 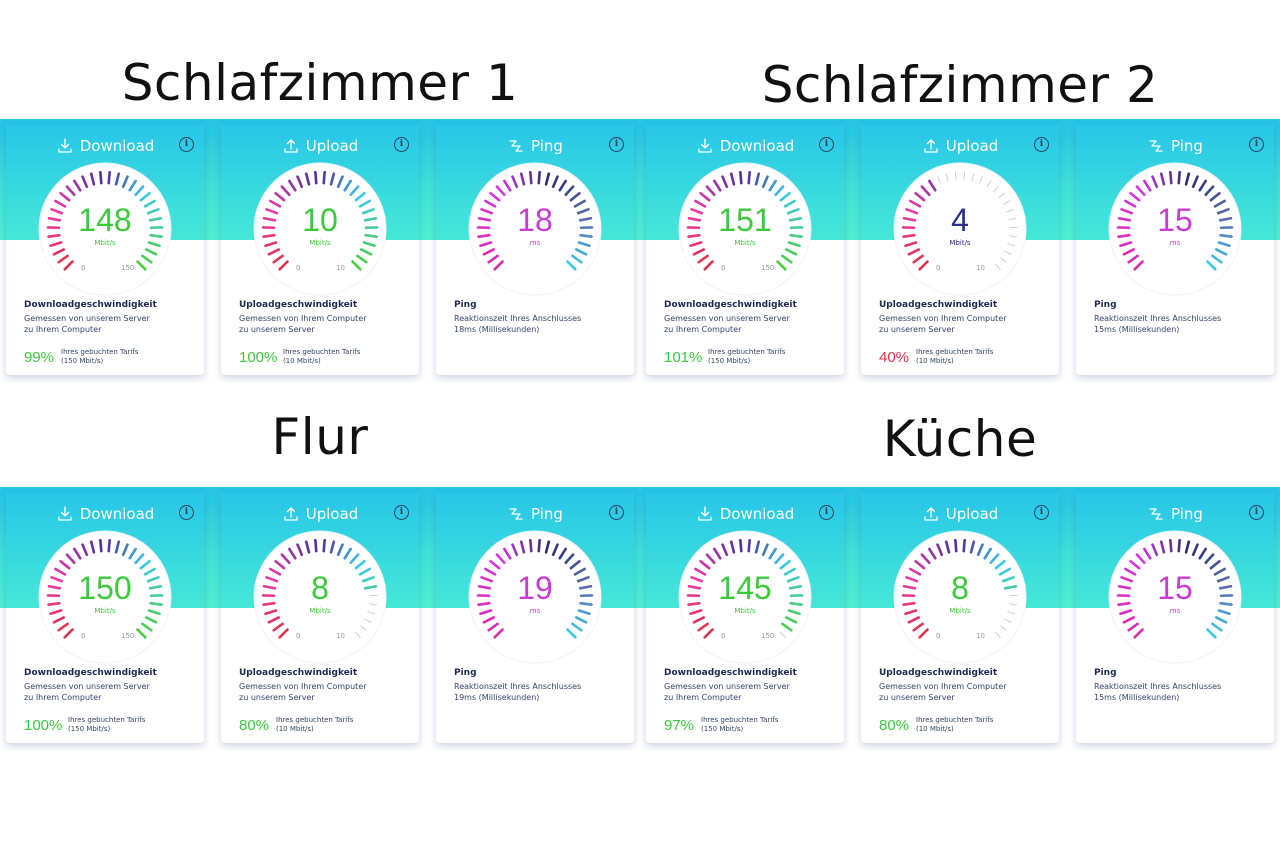 What do you see at coordinates (535, 220) in the screenshot?
I see `gauge-value: 18` at bounding box center [535, 220].